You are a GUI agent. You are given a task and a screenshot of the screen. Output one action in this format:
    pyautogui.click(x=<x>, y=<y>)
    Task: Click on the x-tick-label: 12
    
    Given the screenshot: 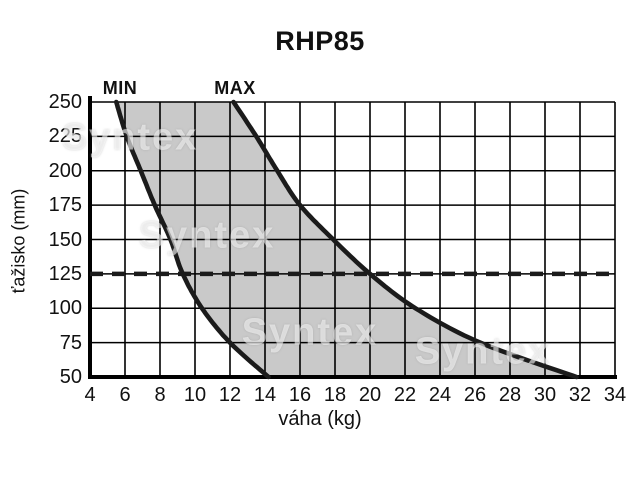 What is the action you would take?
    pyautogui.click(x=230, y=395)
    